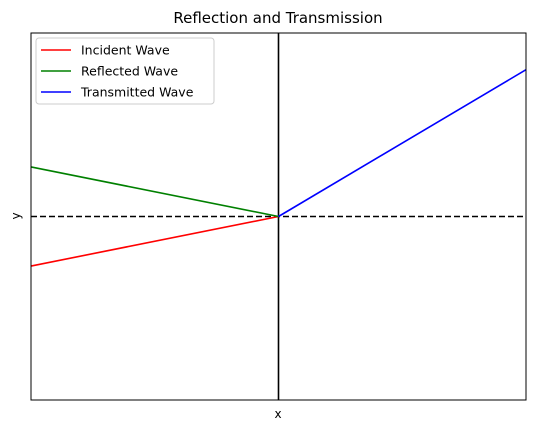 Image resolution: width=535 pixels, height=431 pixels. Describe the element at coordinates (16, 215) in the screenshot. I see `y-axis-label: y` at that location.